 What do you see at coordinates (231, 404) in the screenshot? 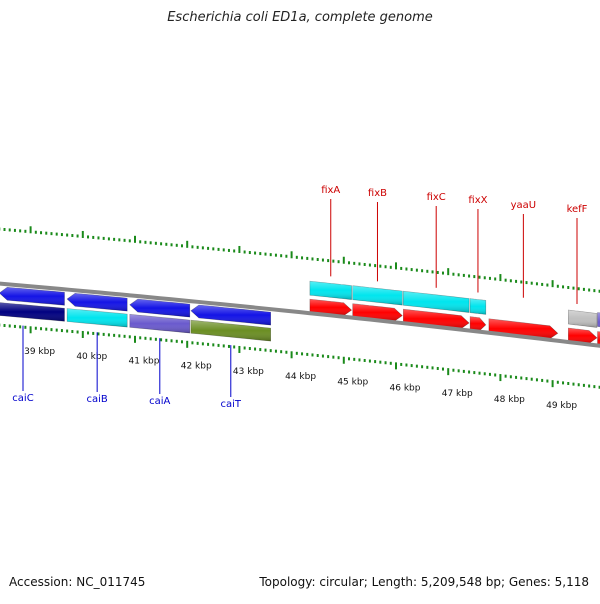
I see `label-caiT: caiT` at bounding box center [231, 404].